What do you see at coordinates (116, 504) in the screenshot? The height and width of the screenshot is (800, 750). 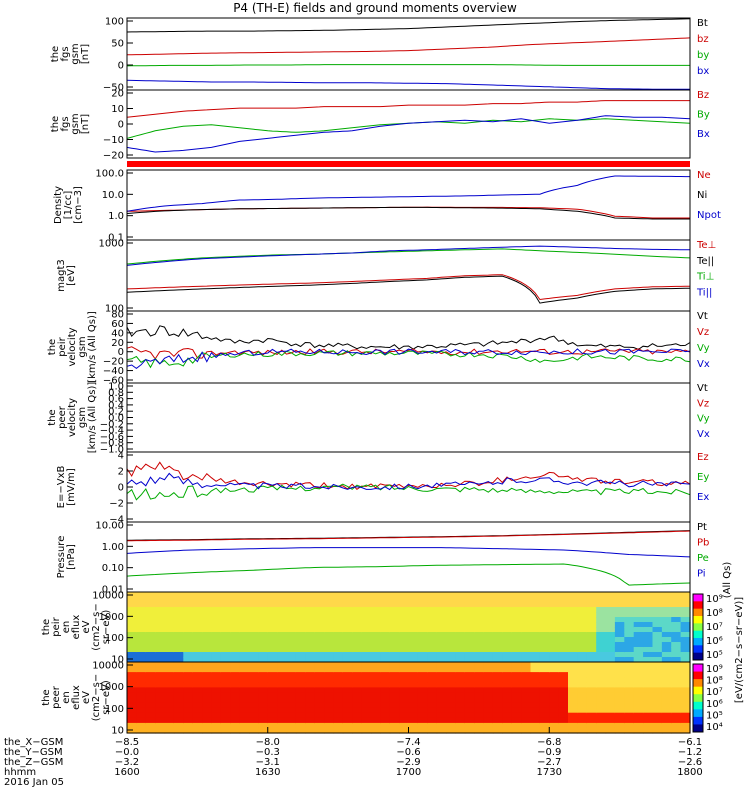 I see `y-tick-label: −2` at bounding box center [116, 504].